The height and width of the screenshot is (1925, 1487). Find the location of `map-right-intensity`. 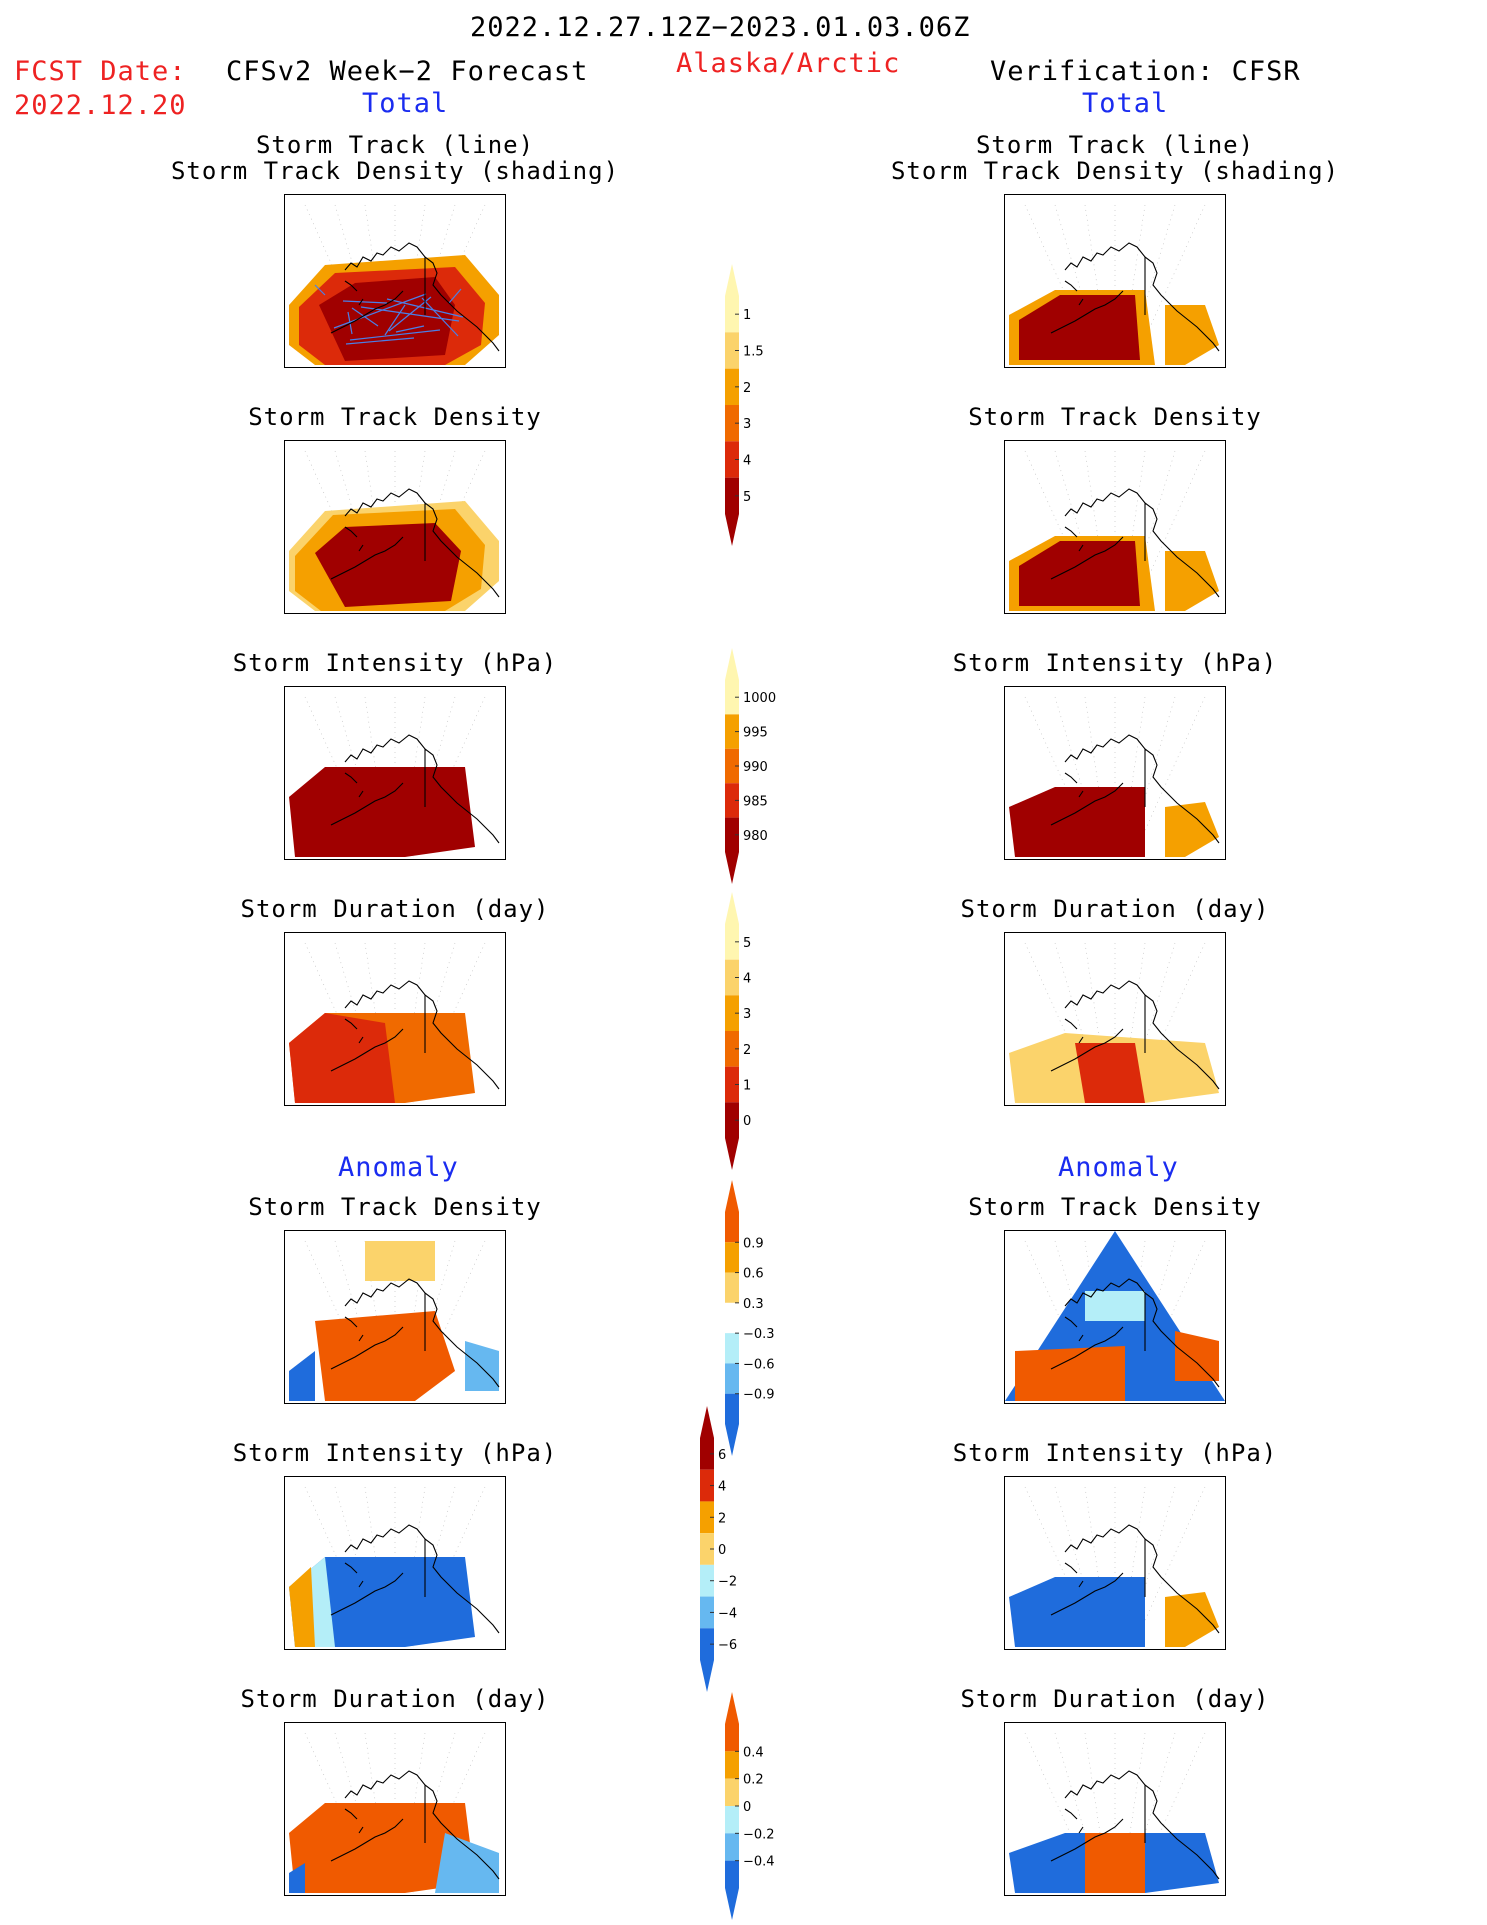

map-right-intensity is located at coordinates (1115, 773).